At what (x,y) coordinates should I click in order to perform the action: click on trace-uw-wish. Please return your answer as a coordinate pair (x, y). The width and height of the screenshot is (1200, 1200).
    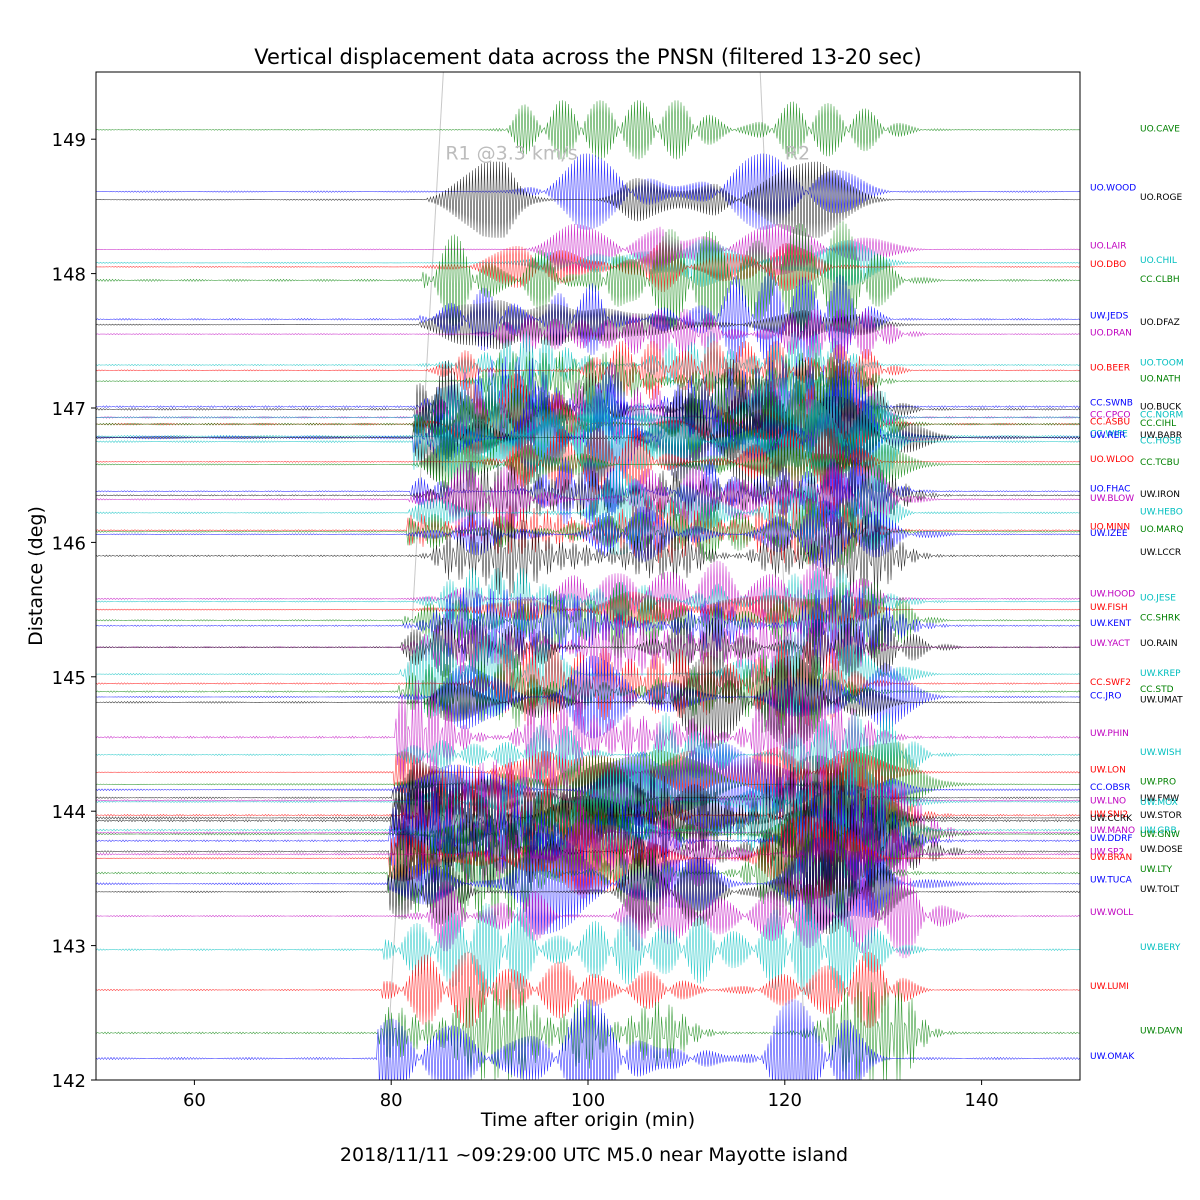
    Looking at the image, I should click on (588, 754).